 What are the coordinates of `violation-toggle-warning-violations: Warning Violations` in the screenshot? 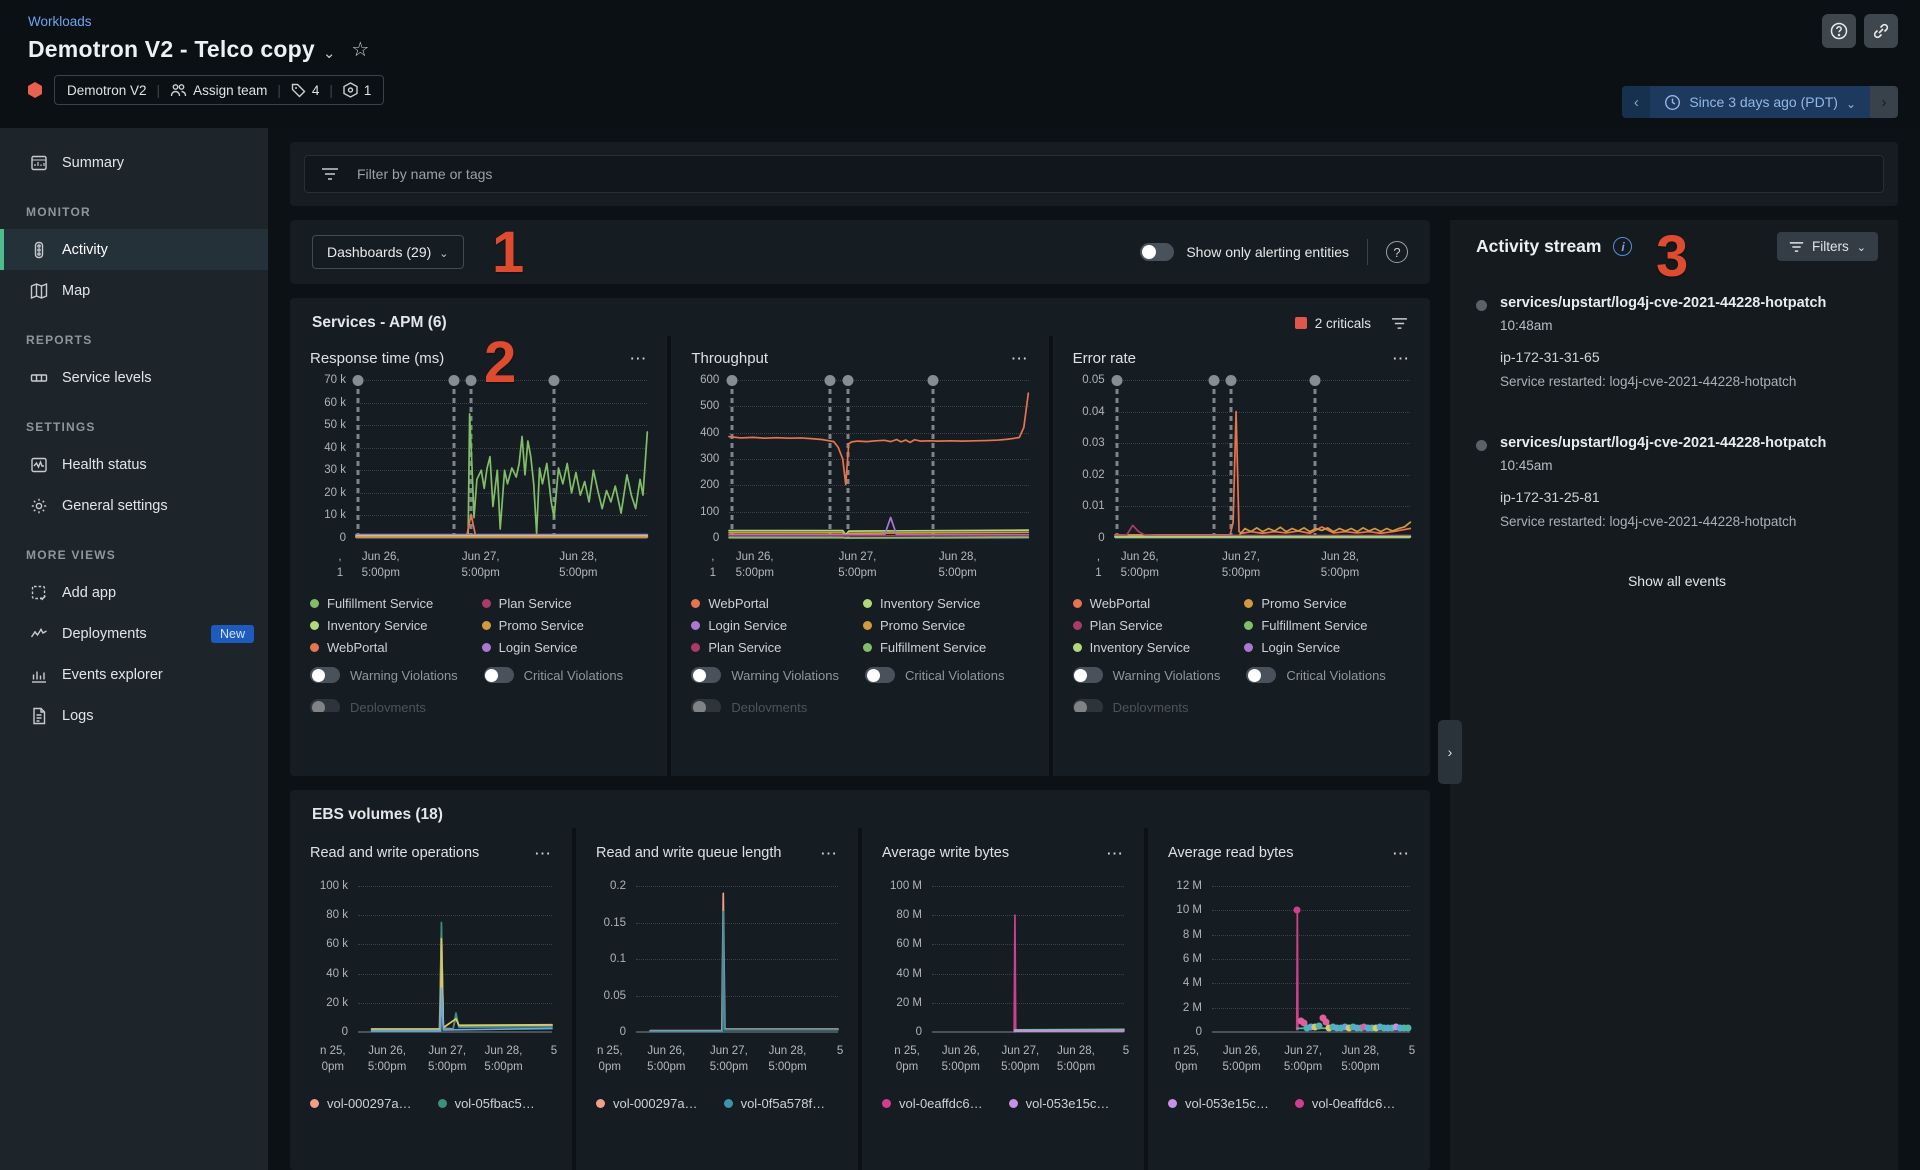 It's located at (1146, 675).